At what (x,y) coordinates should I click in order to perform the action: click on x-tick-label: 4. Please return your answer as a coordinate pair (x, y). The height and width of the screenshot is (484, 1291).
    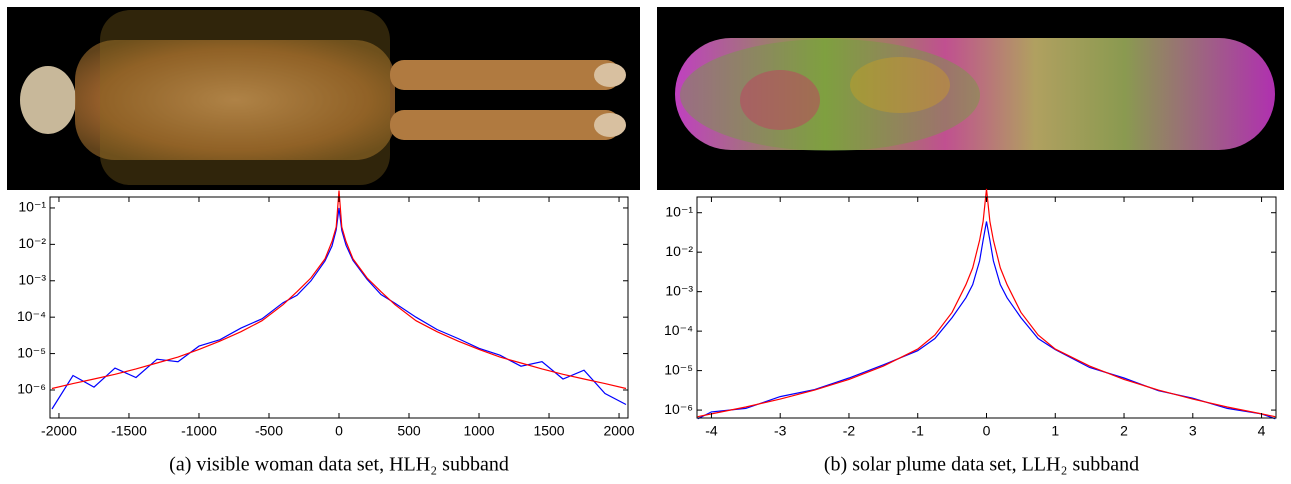
    Looking at the image, I should click on (1262, 431).